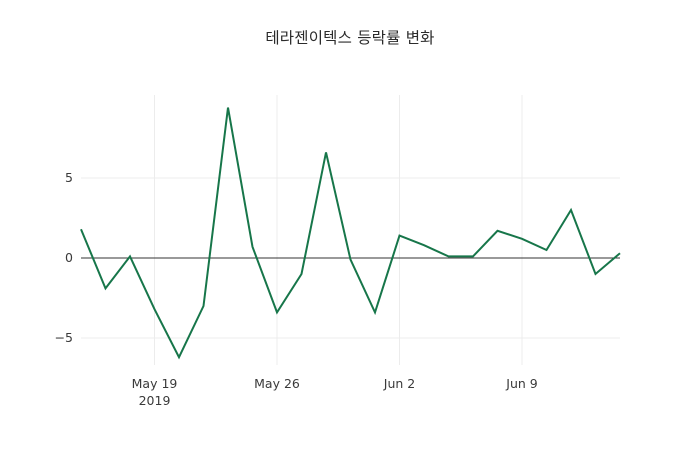 Image resolution: width=700 pixels, height=450 pixels. Describe the element at coordinates (350, 38) in the screenshot. I see `chart-title: 테라젠이텍스 등락률 변화` at that location.